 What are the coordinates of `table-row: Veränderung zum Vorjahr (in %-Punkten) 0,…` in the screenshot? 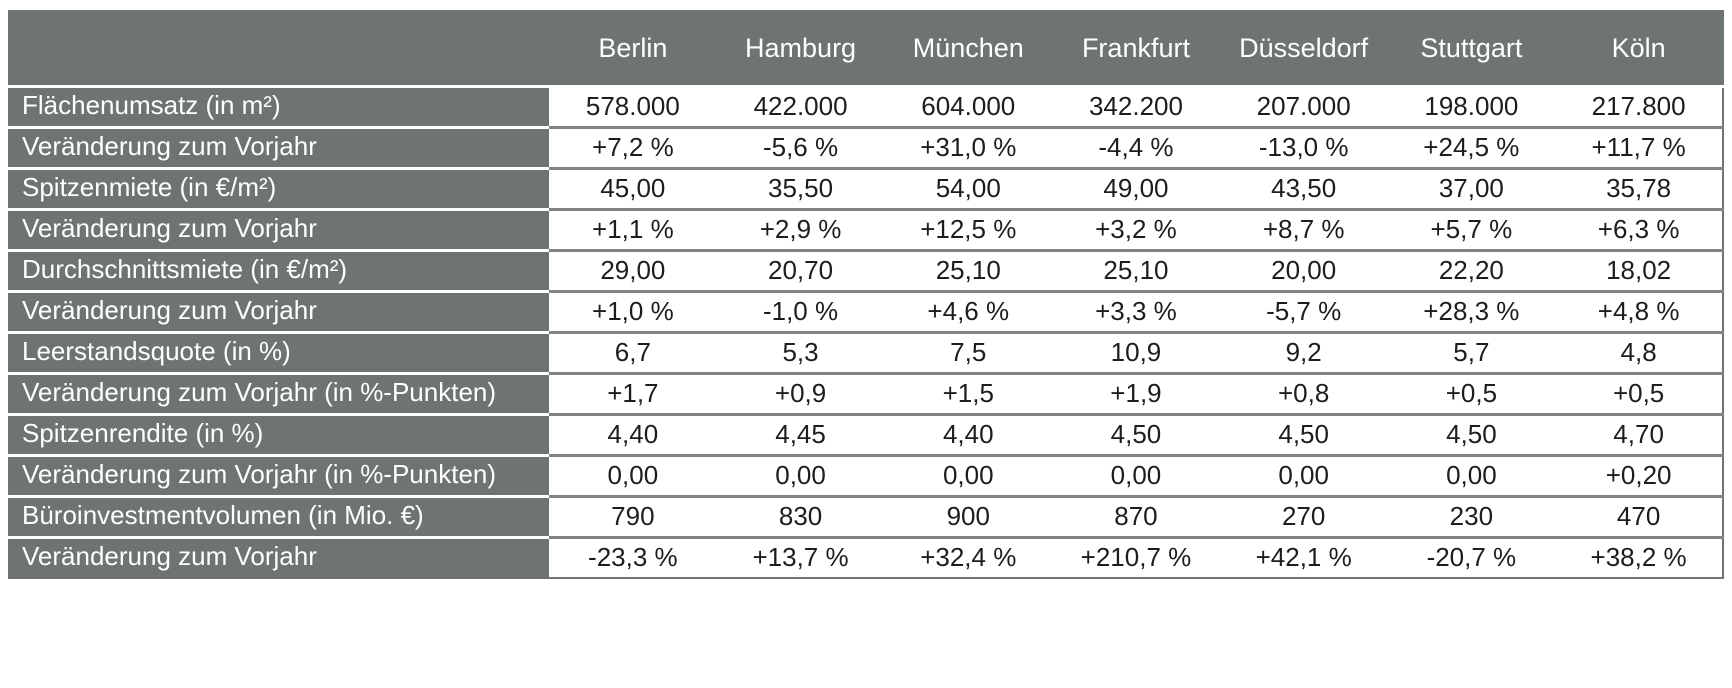 It's located at (866, 476).